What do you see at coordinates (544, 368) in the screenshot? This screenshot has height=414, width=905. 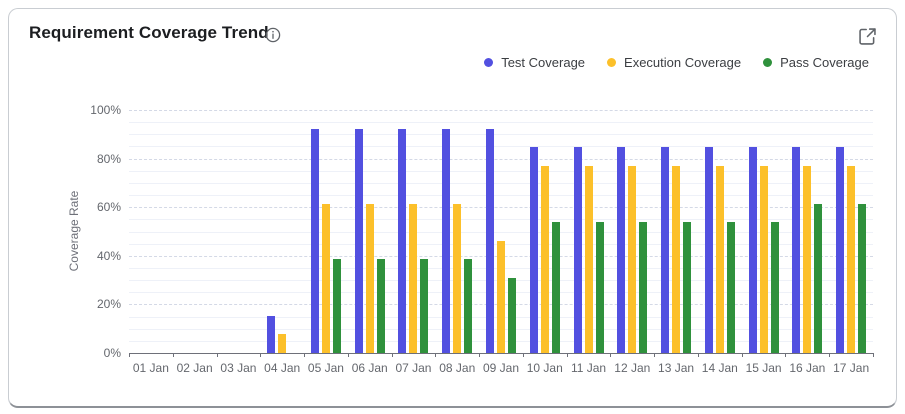 I see `x-axis-label: 10 Jan` at bounding box center [544, 368].